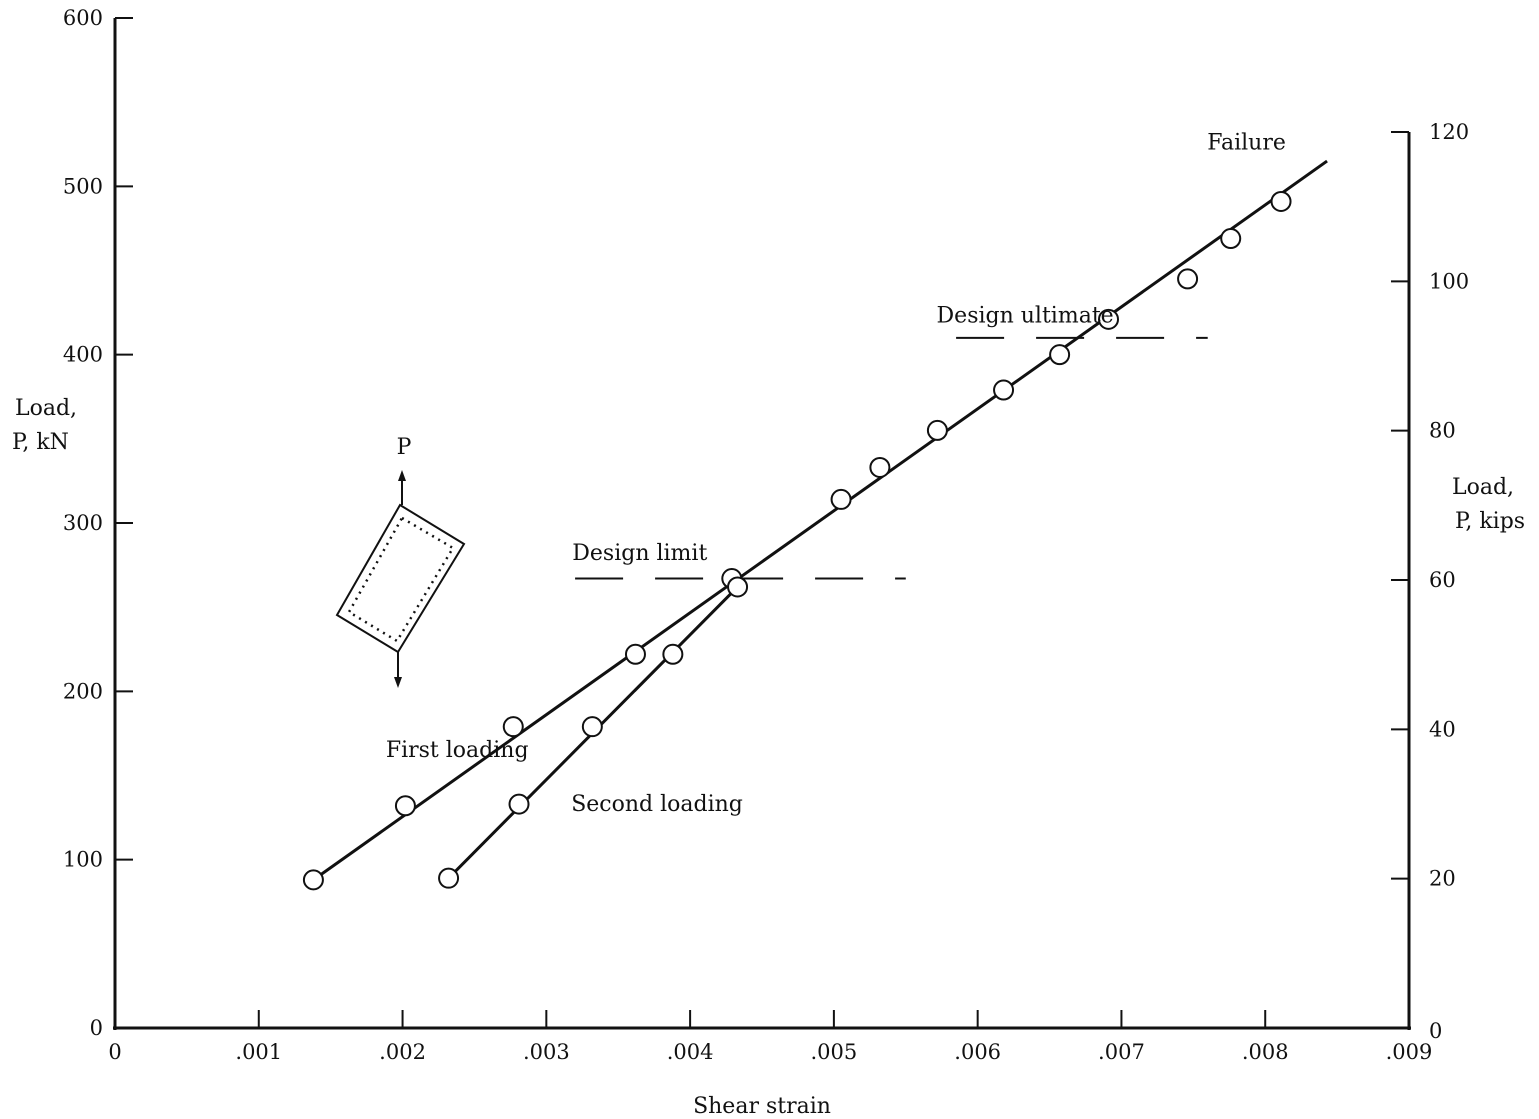 The image size is (1539, 1119). I want to click on y-left-tick-label: 500, so click(83, 186).